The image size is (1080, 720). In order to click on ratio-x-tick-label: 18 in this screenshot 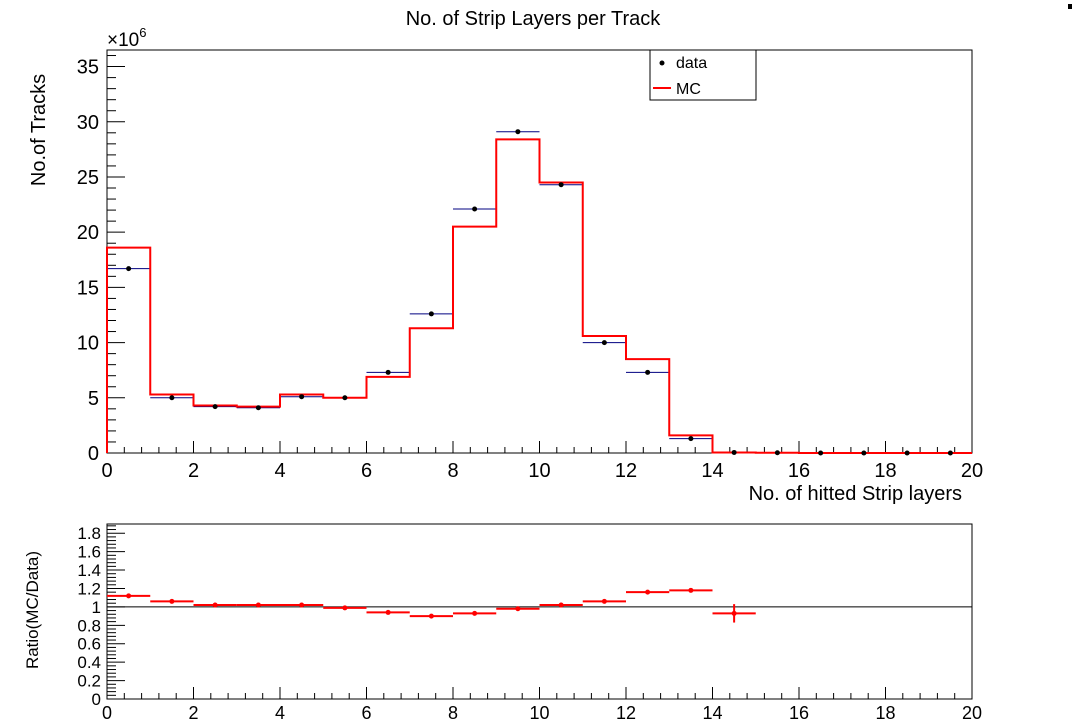, I will do `click(885, 711)`.